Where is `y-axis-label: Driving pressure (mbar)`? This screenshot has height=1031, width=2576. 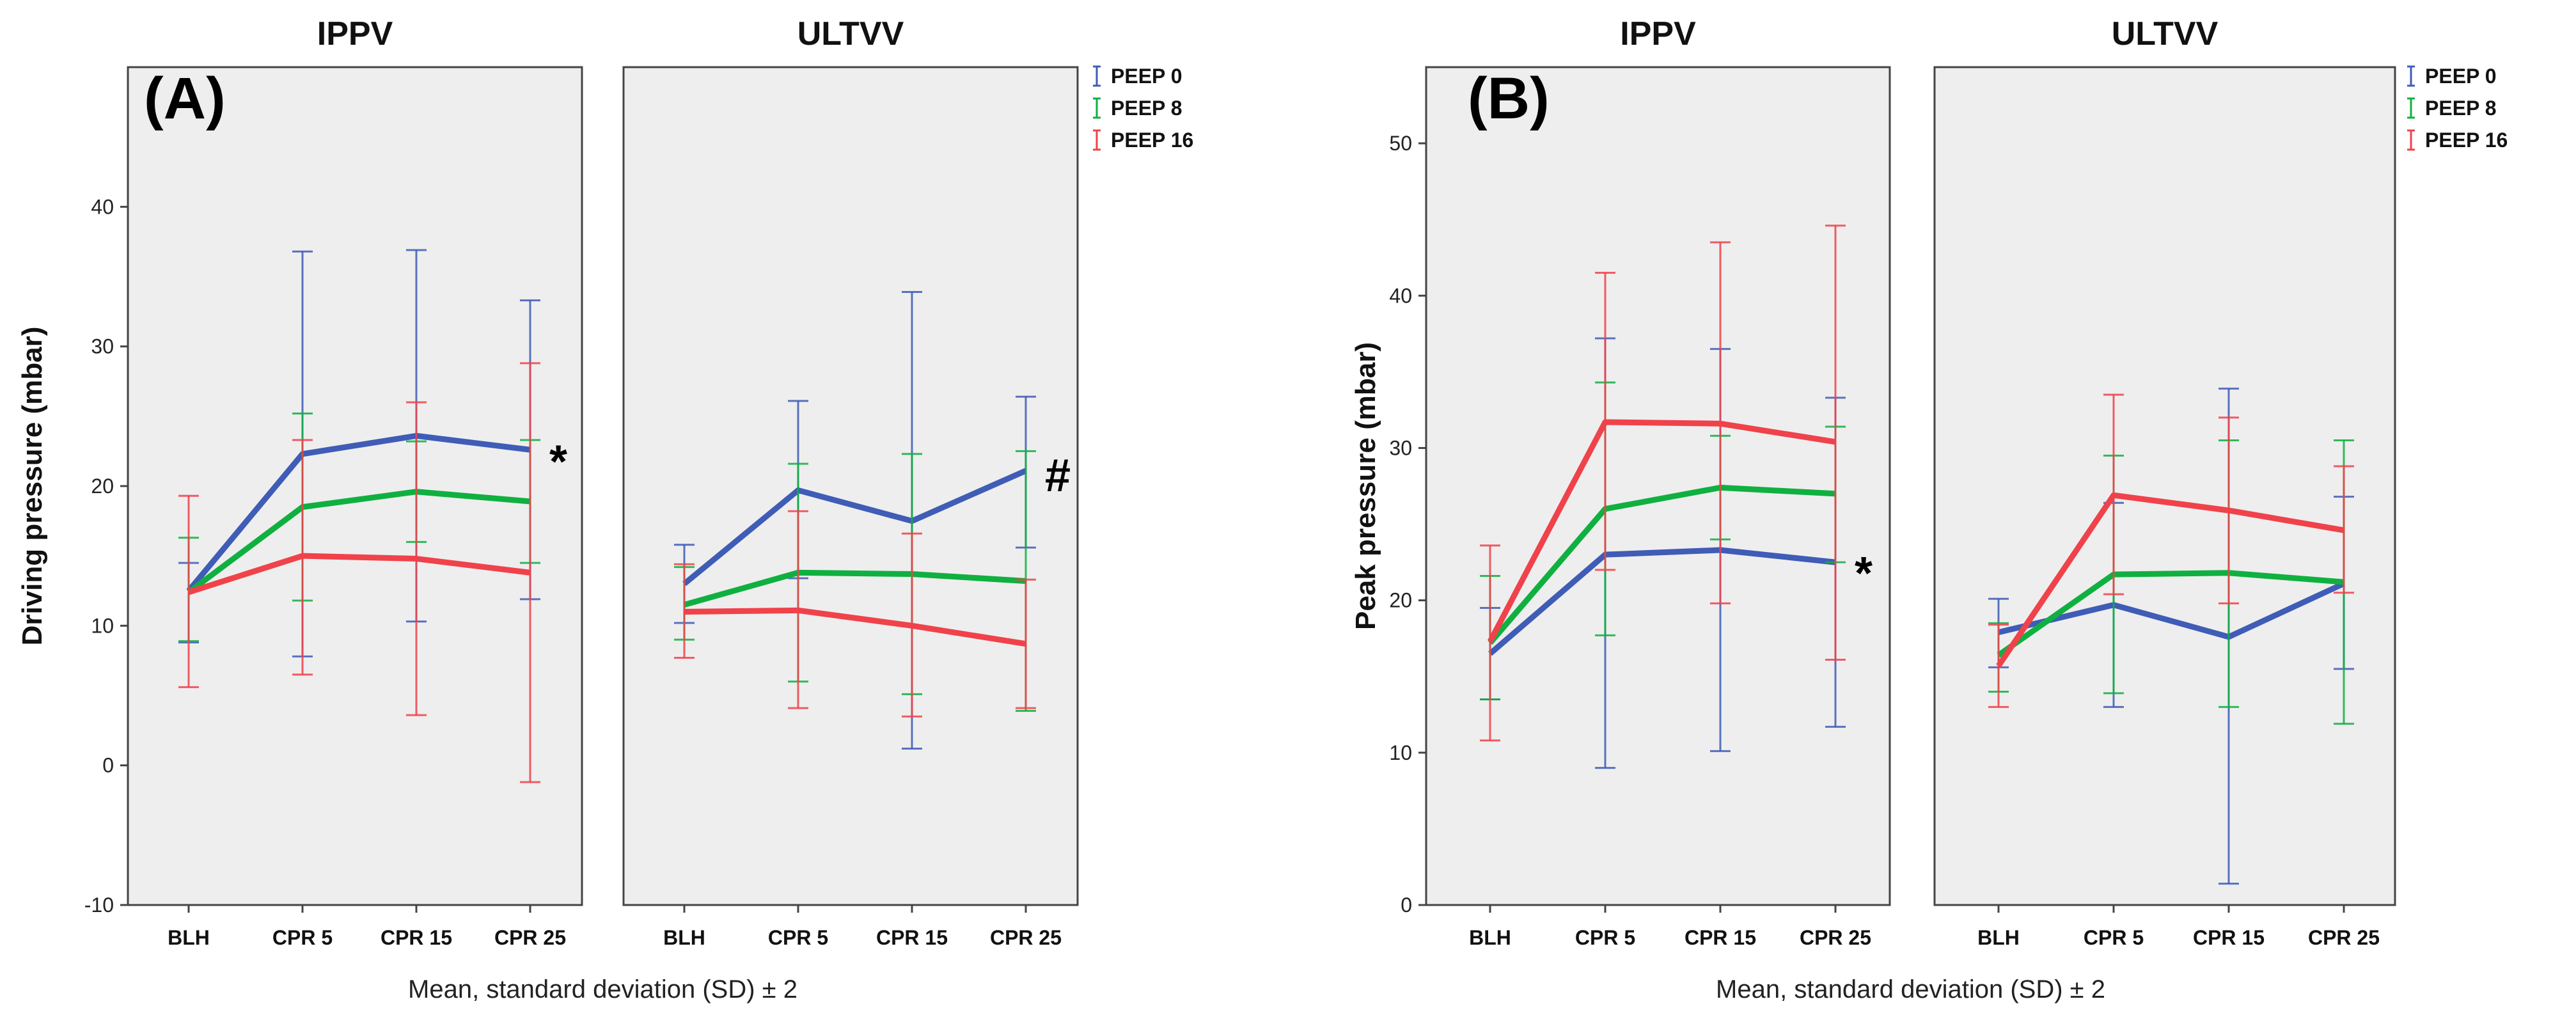
y-axis-label: Driving pressure (mbar) is located at coordinates (32, 486).